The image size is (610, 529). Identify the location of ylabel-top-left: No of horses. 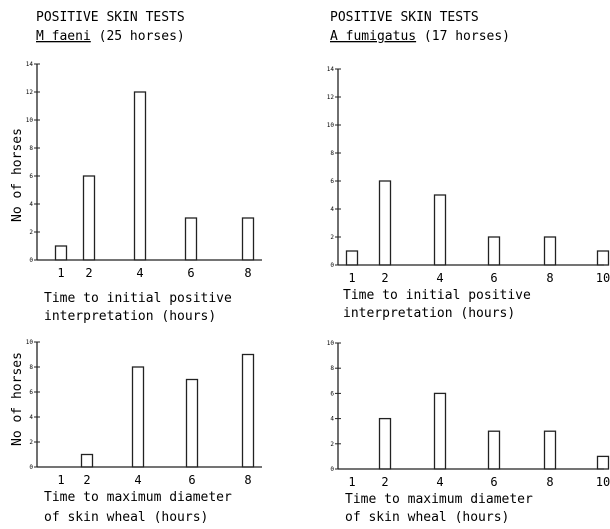
(17, 175).